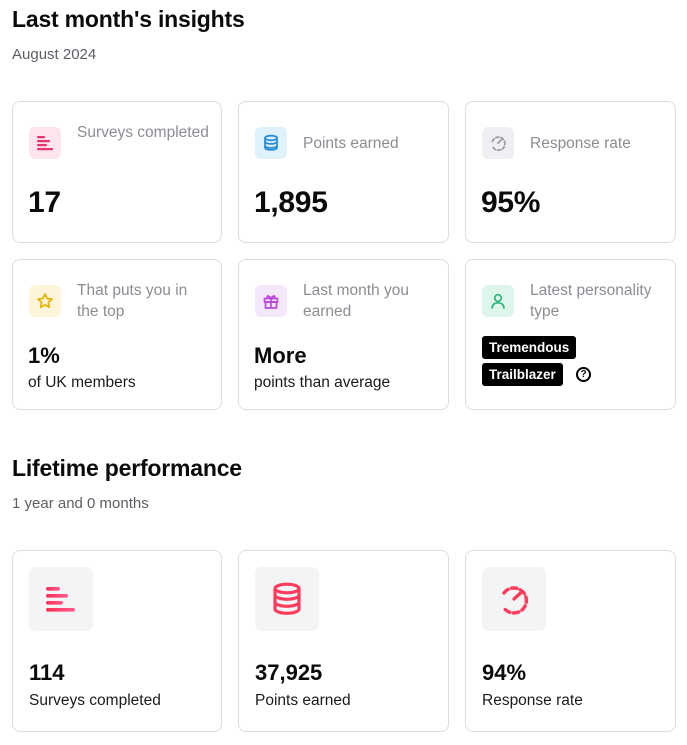 The height and width of the screenshot is (745, 687). Describe the element at coordinates (532, 700) in the screenshot. I see `lifetime-response-label: Response rate` at that location.